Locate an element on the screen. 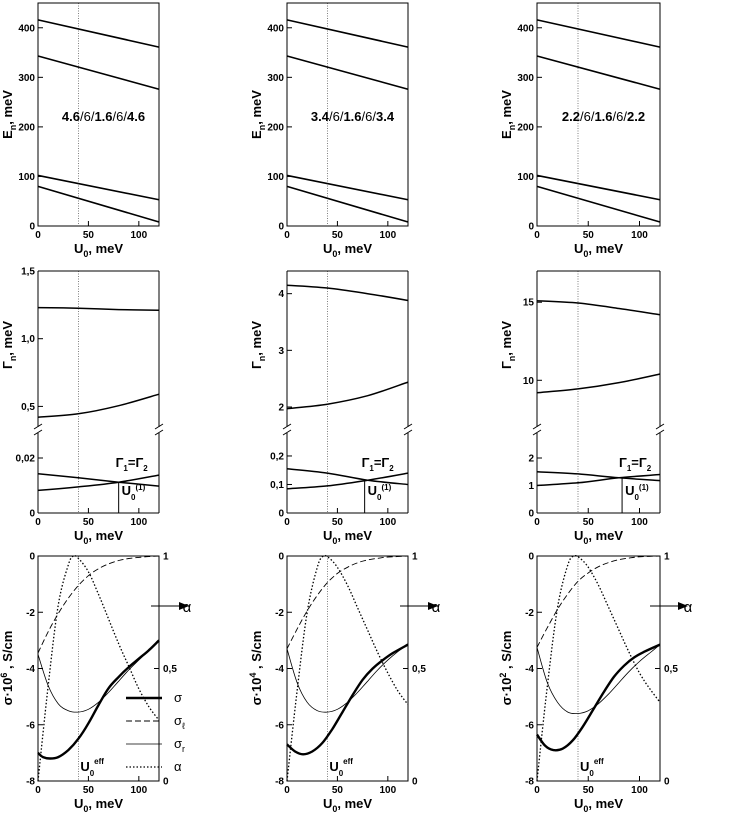 The width and height of the screenshot is (747, 829). y-axis-title: σ·106 , S/cm is located at coordinates (7, 668).